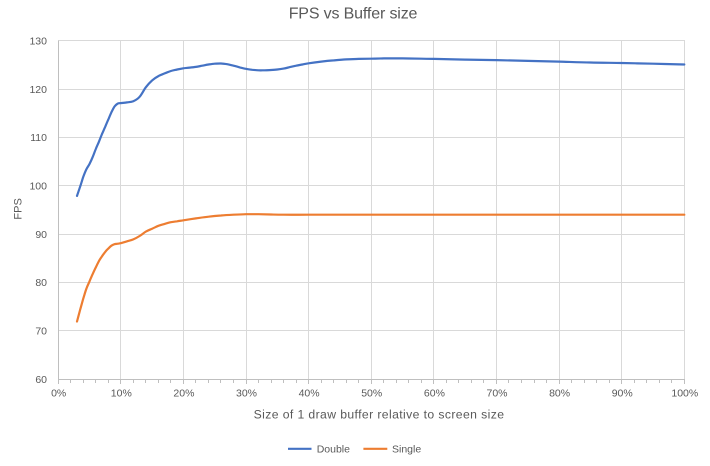 Image resolution: width=710 pixels, height=466 pixels. Describe the element at coordinates (434, 394) in the screenshot. I see `svg-text: 60%` at that location.